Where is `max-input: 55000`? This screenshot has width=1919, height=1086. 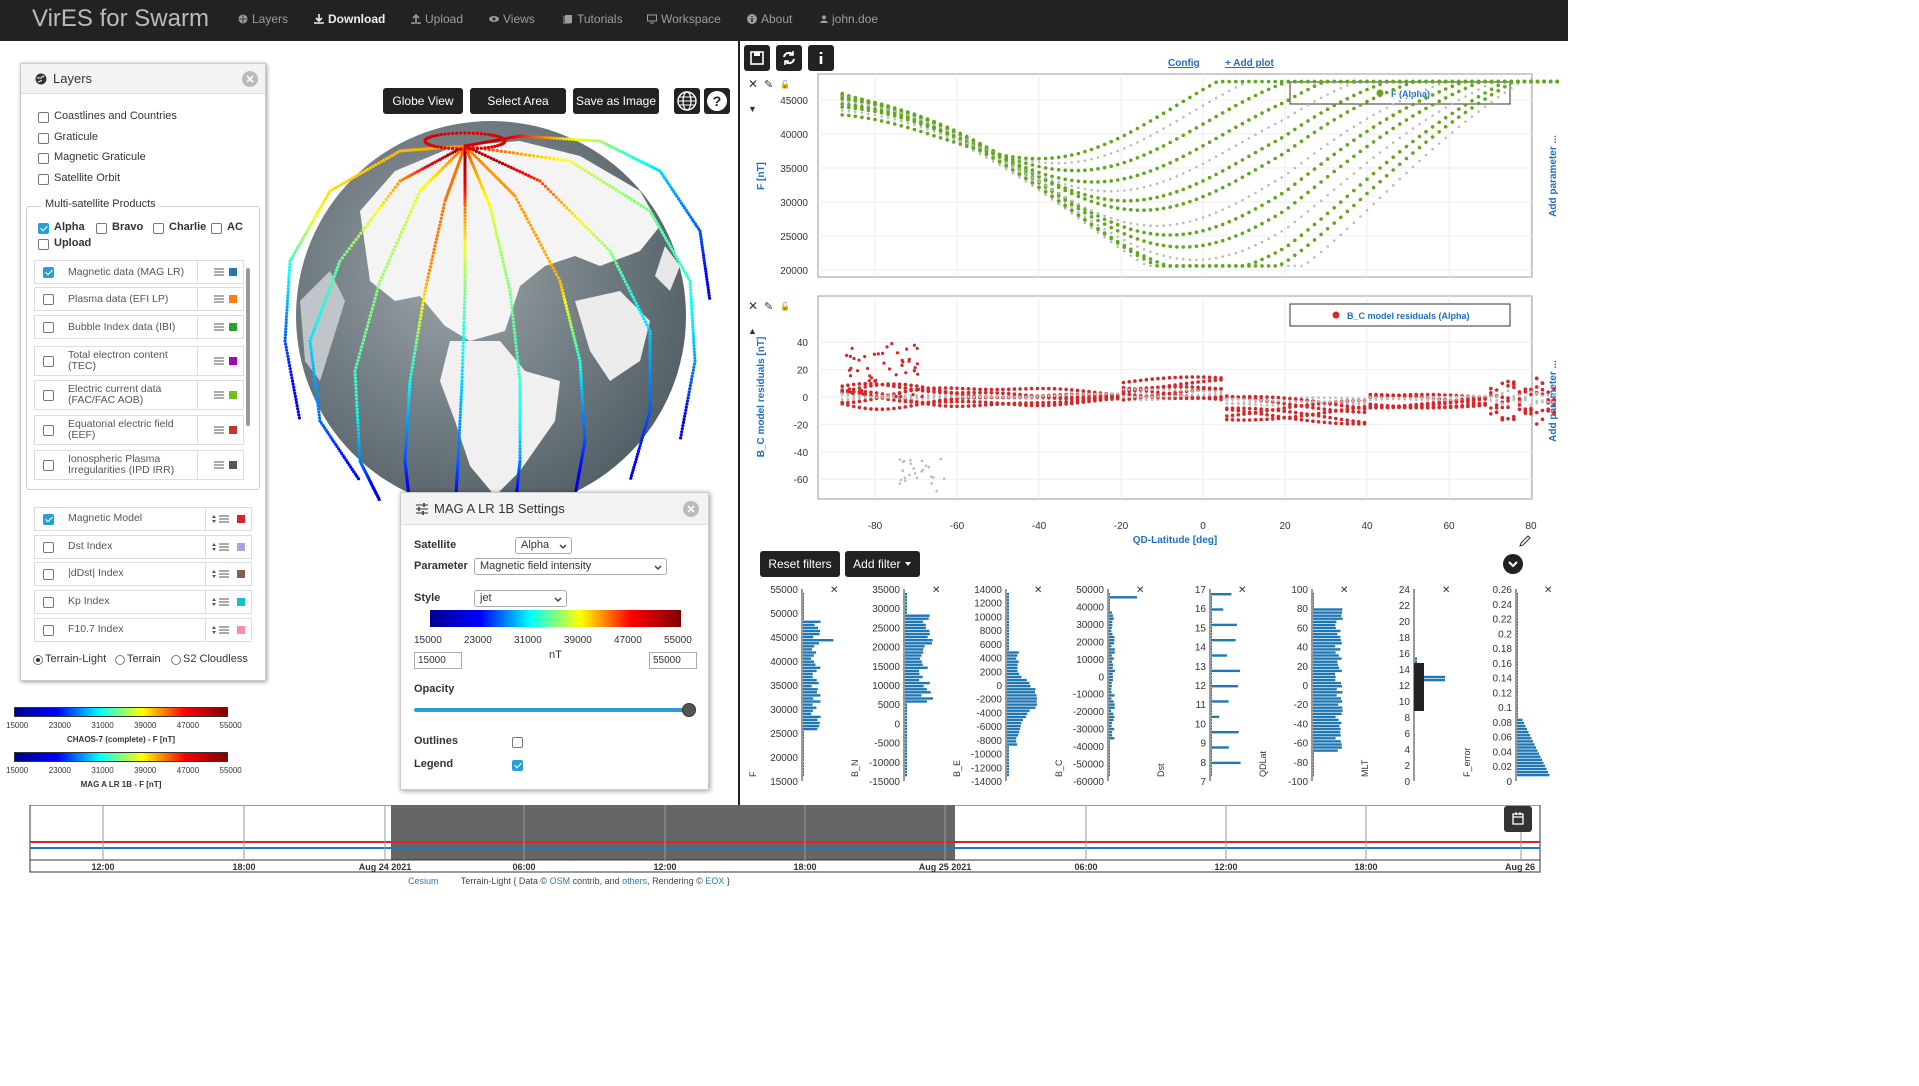 max-input: 55000 is located at coordinates (673, 660).